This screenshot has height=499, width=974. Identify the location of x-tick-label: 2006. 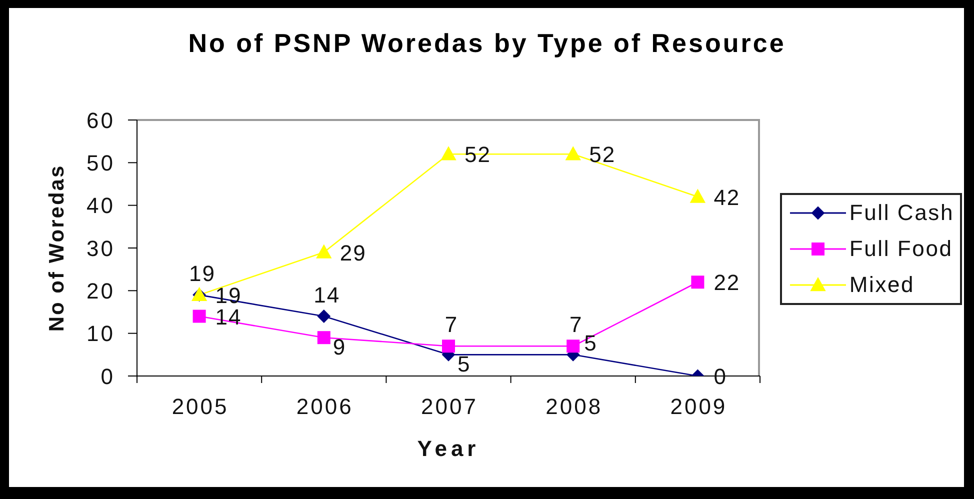
(325, 406).